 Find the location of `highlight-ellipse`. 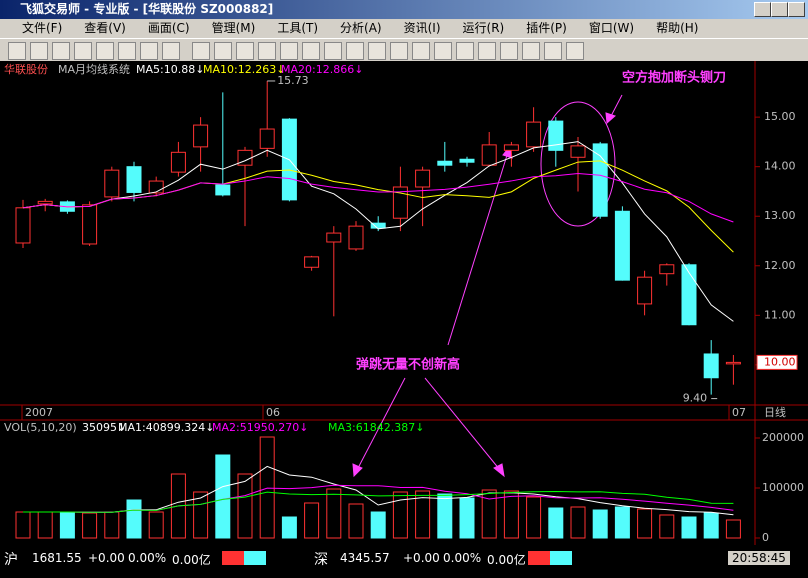

highlight-ellipse is located at coordinates (578, 164).